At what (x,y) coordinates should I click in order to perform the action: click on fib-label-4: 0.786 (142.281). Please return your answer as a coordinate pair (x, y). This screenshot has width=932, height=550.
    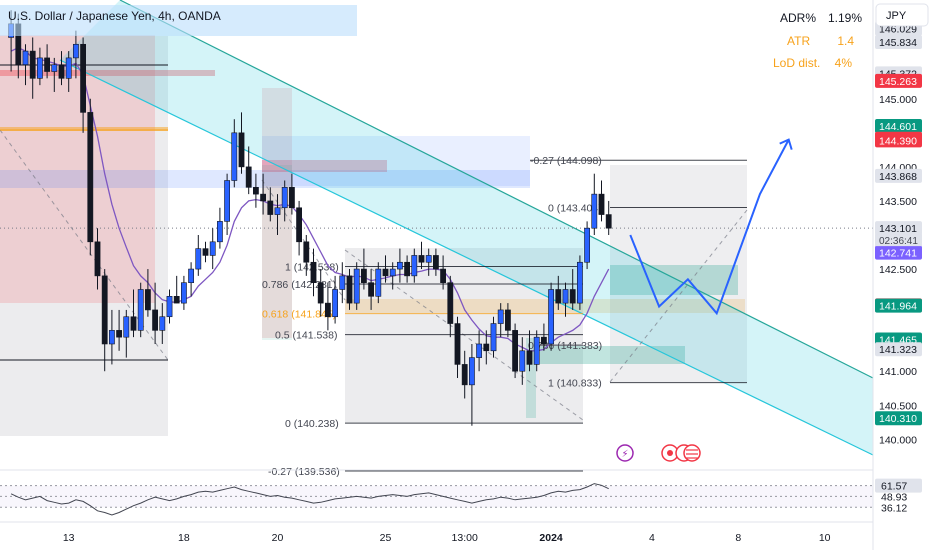
    Looking at the image, I should click on (299, 285).